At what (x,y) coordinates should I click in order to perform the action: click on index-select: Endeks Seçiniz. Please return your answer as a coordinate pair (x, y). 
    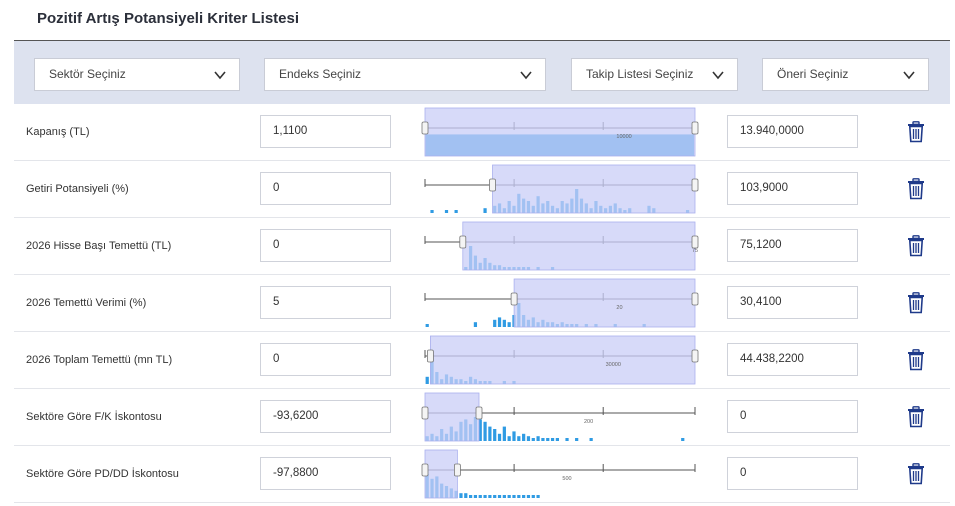
    Looking at the image, I should click on (405, 74).